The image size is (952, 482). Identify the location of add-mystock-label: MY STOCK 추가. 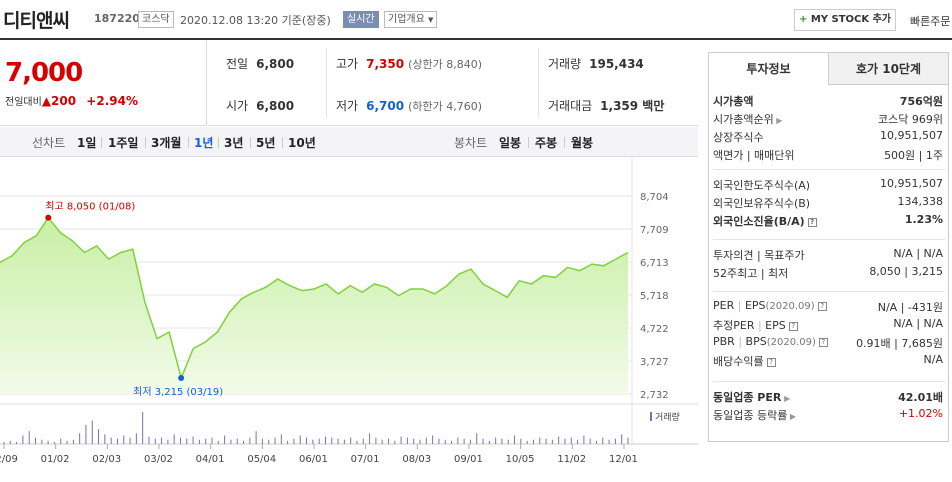
(851, 19).